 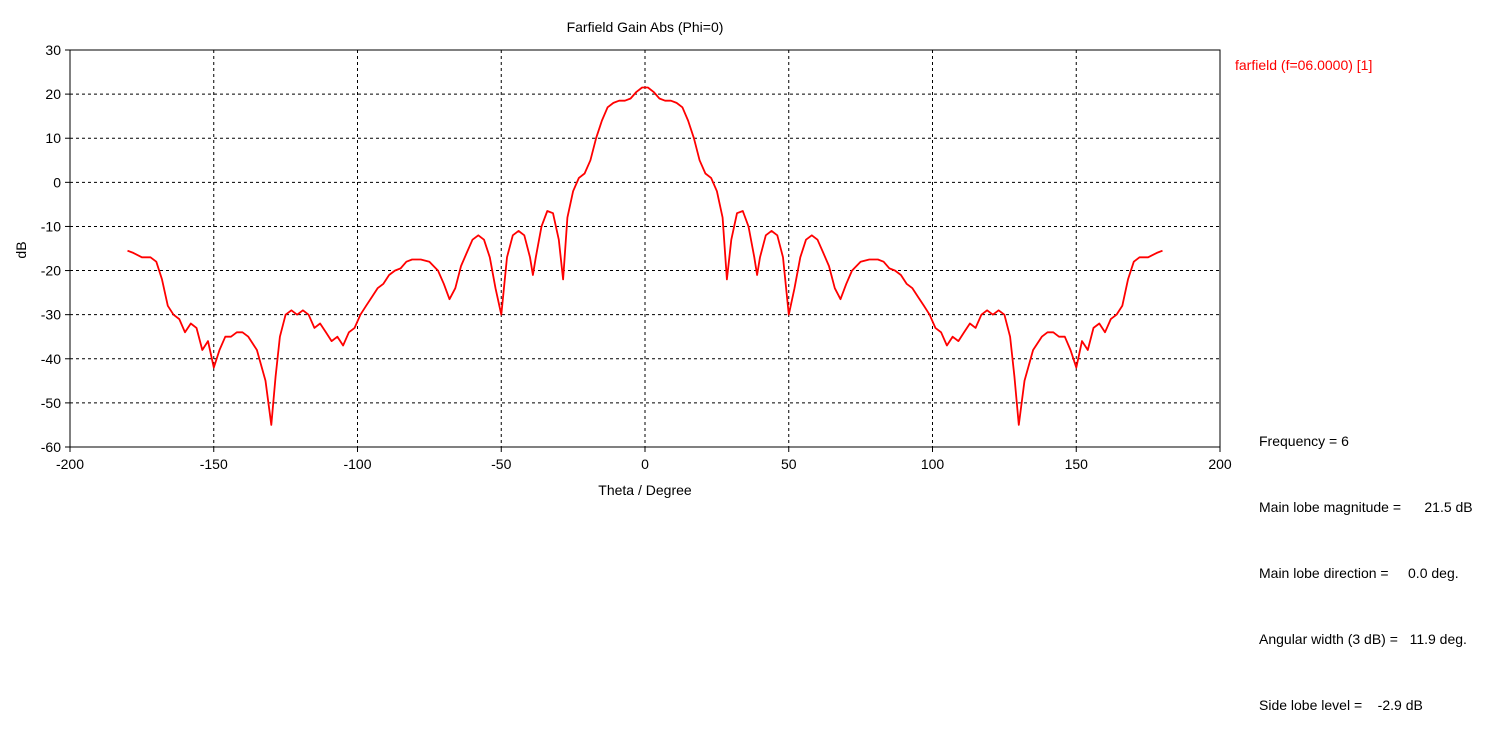 I want to click on x-axis: -200 -150 -100 -50 0 50 100 150 200, so click(x=644, y=459).